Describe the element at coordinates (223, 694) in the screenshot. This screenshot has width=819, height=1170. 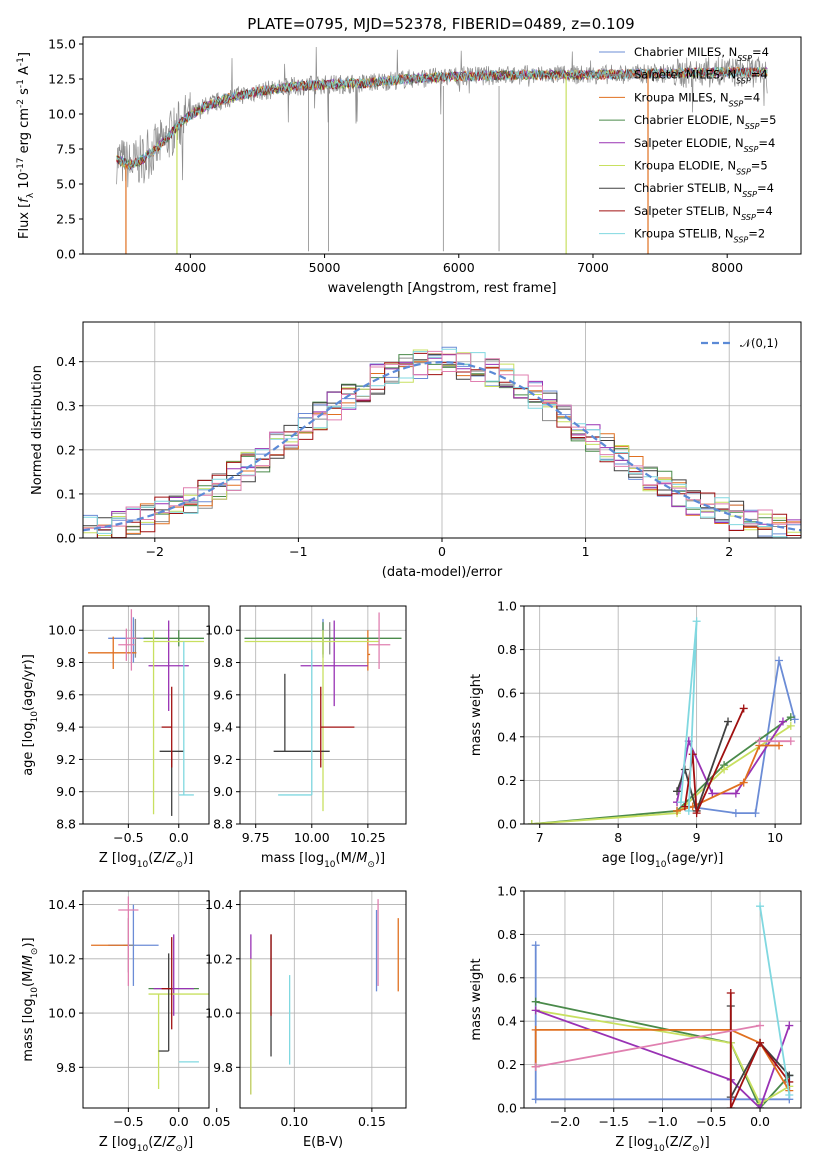
I see `y-tick-label: 9.6` at that location.